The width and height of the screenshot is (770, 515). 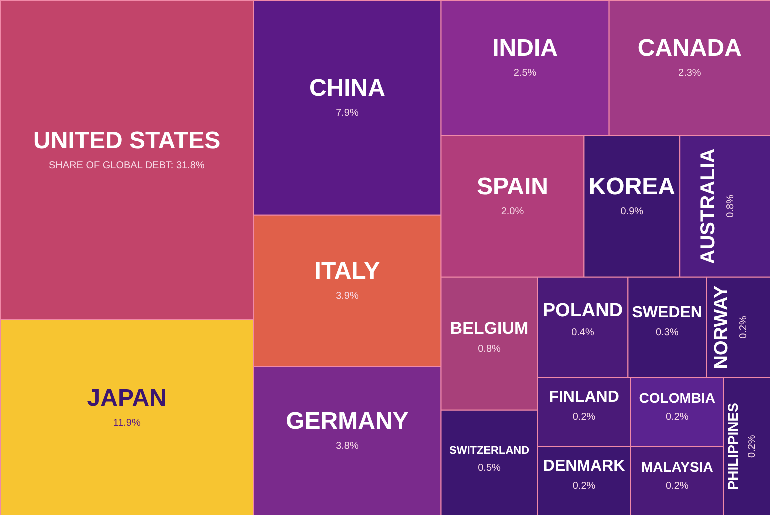 I want to click on data-label: 7.9%, so click(x=347, y=113).